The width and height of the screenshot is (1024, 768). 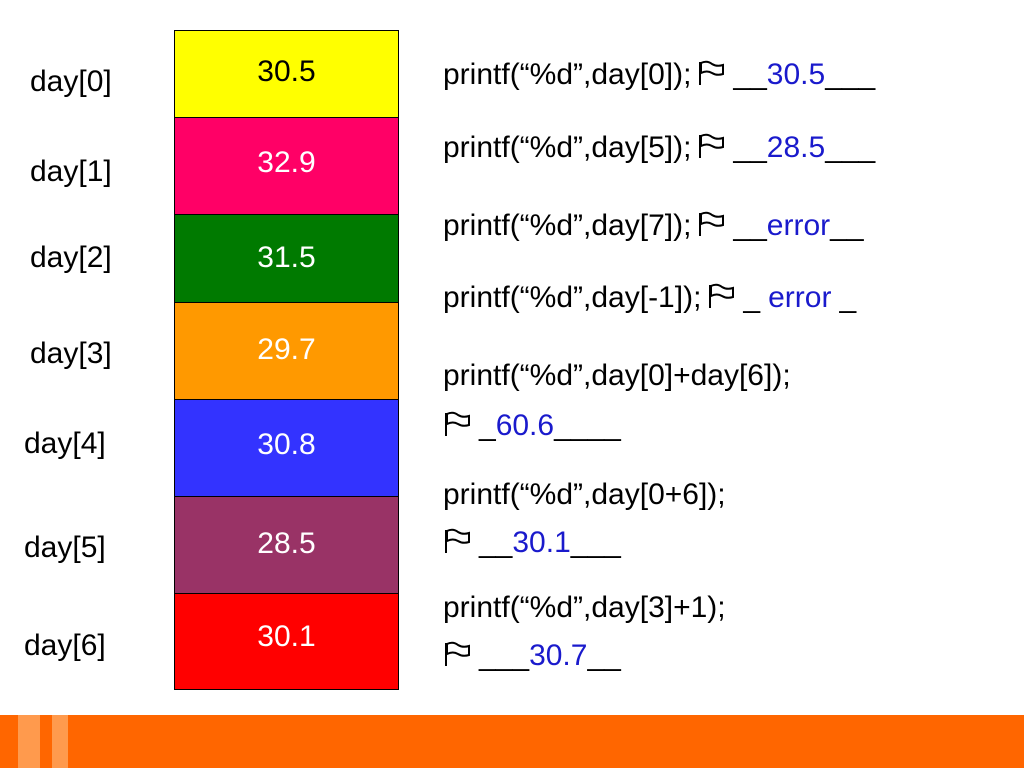 I want to click on cell-label: day[3], so click(x=71, y=353).